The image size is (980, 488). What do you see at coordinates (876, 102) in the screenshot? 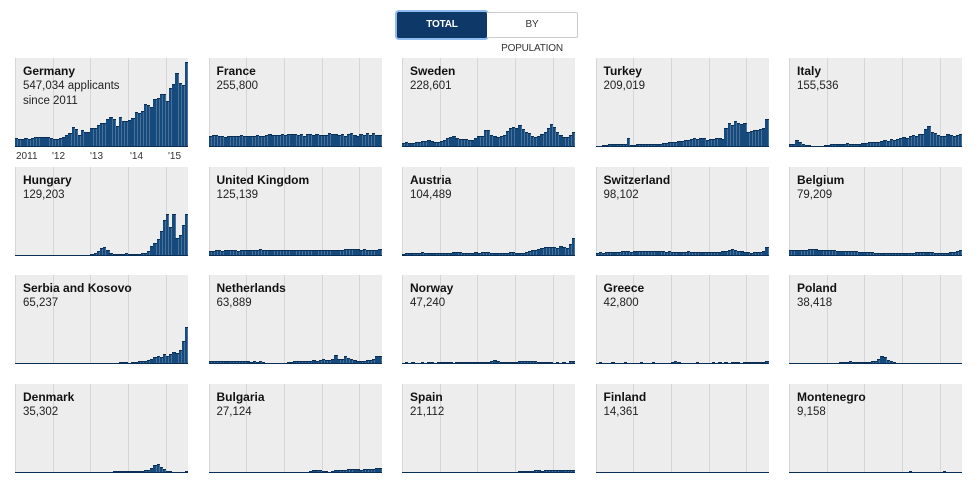
I see `panel-italy: Italy 155,536` at bounding box center [876, 102].